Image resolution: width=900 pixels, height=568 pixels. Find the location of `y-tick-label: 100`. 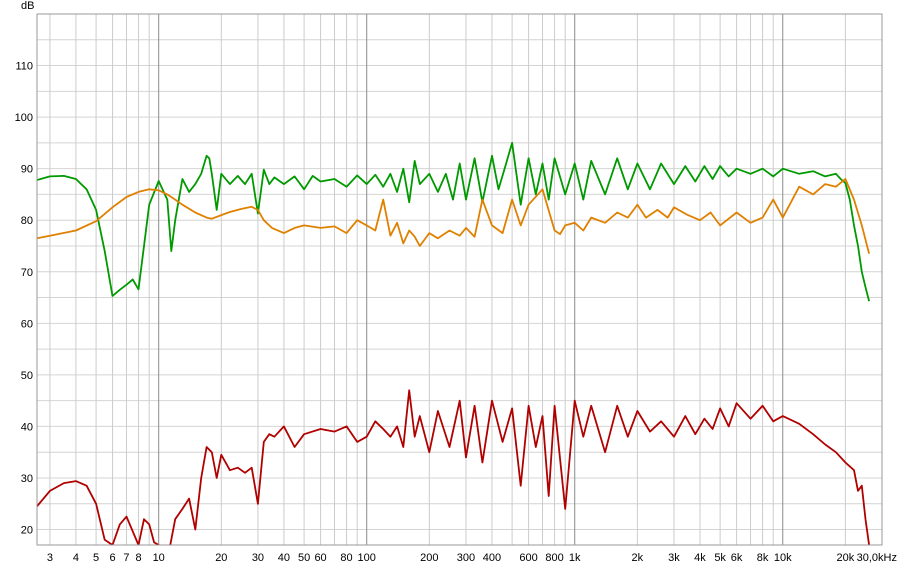

y-tick-label: 100 is located at coordinates (24, 118).